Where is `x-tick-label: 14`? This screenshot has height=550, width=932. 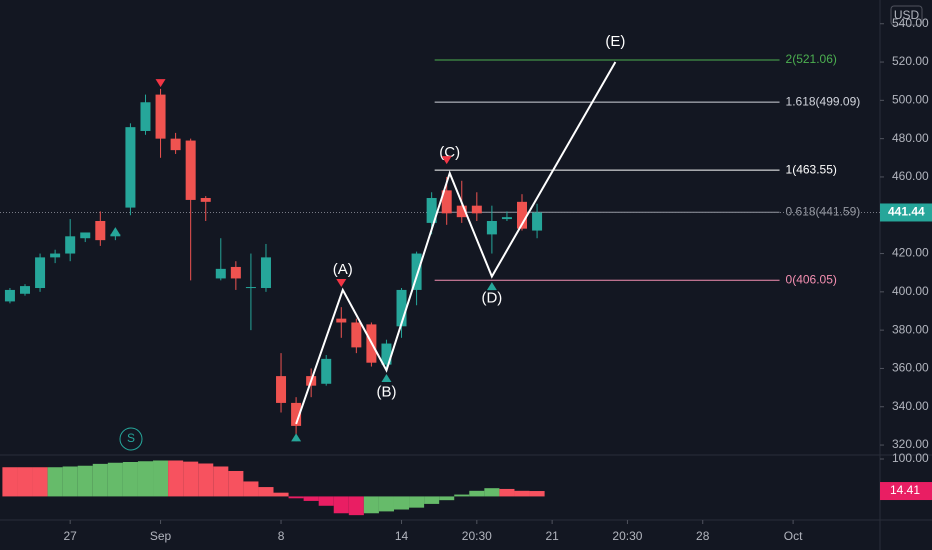
x-tick-label: 14 is located at coordinates (402, 536).